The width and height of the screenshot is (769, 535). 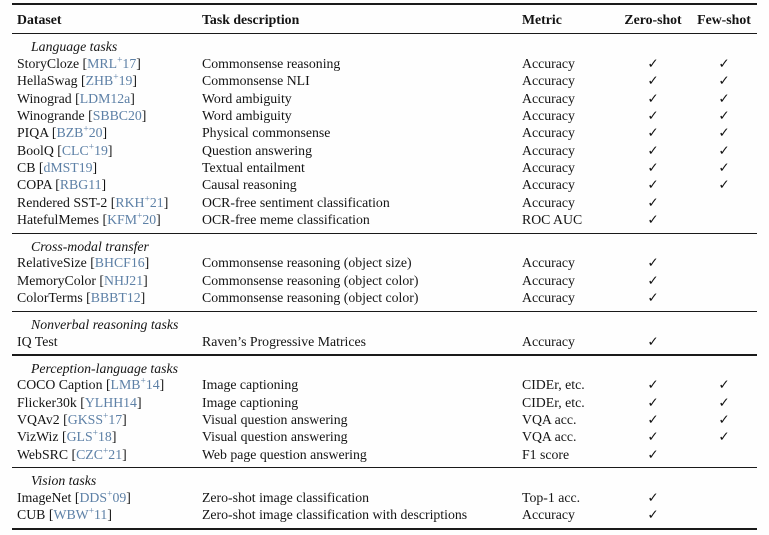 What do you see at coordinates (105, 368) in the screenshot?
I see `section-label: Perception-language tasks` at bounding box center [105, 368].